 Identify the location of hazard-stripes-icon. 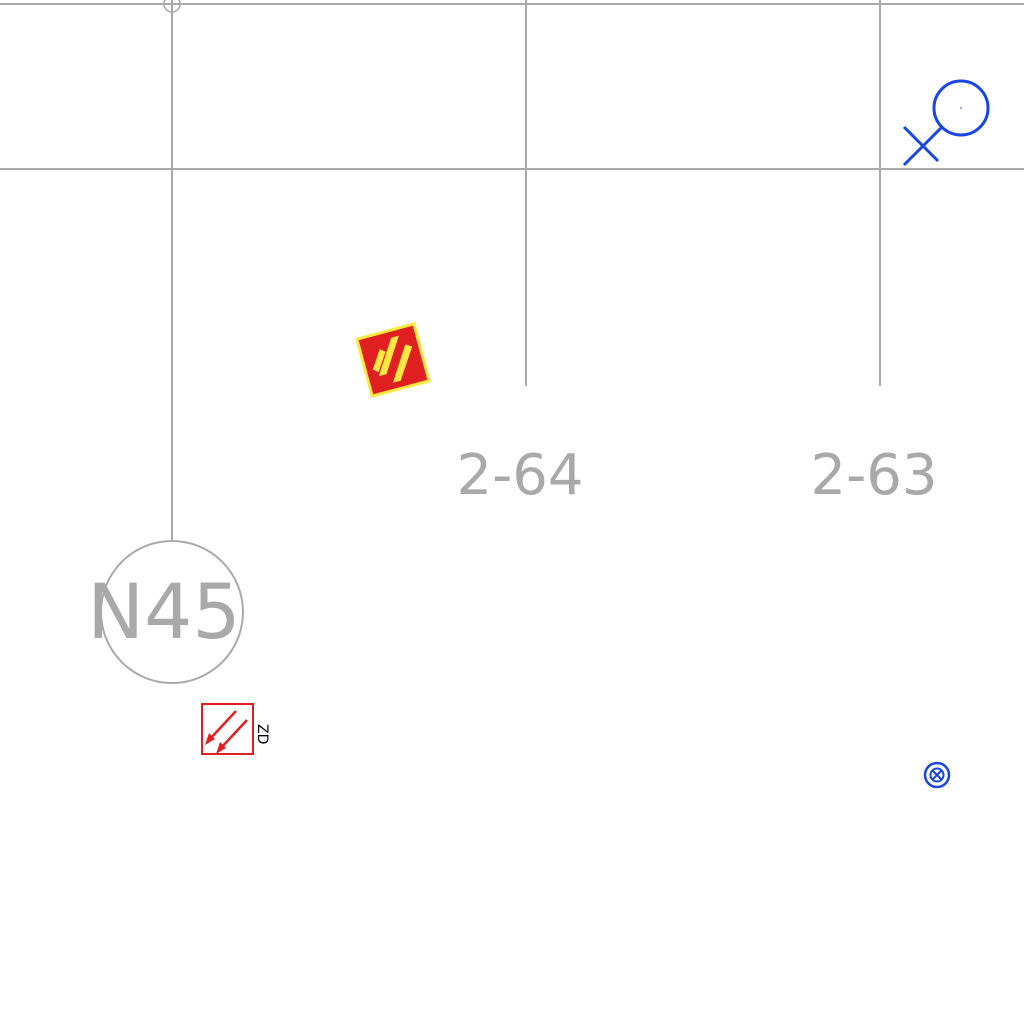
(393, 360).